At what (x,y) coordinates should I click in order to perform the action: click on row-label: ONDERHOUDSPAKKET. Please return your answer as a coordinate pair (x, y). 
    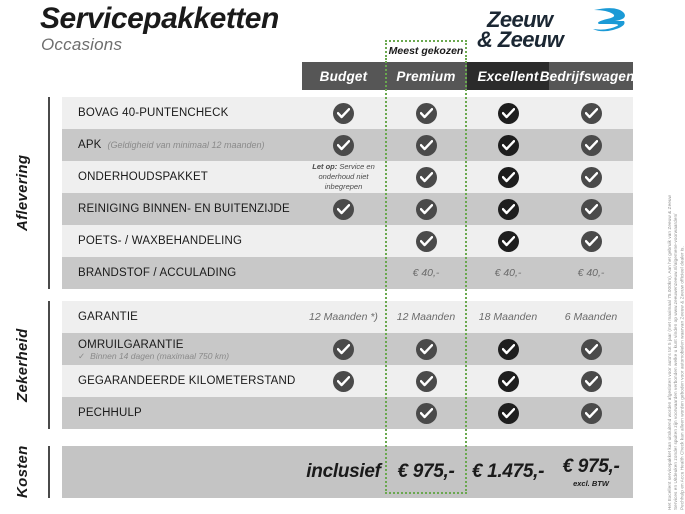
    Looking at the image, I should click on (143, 177).